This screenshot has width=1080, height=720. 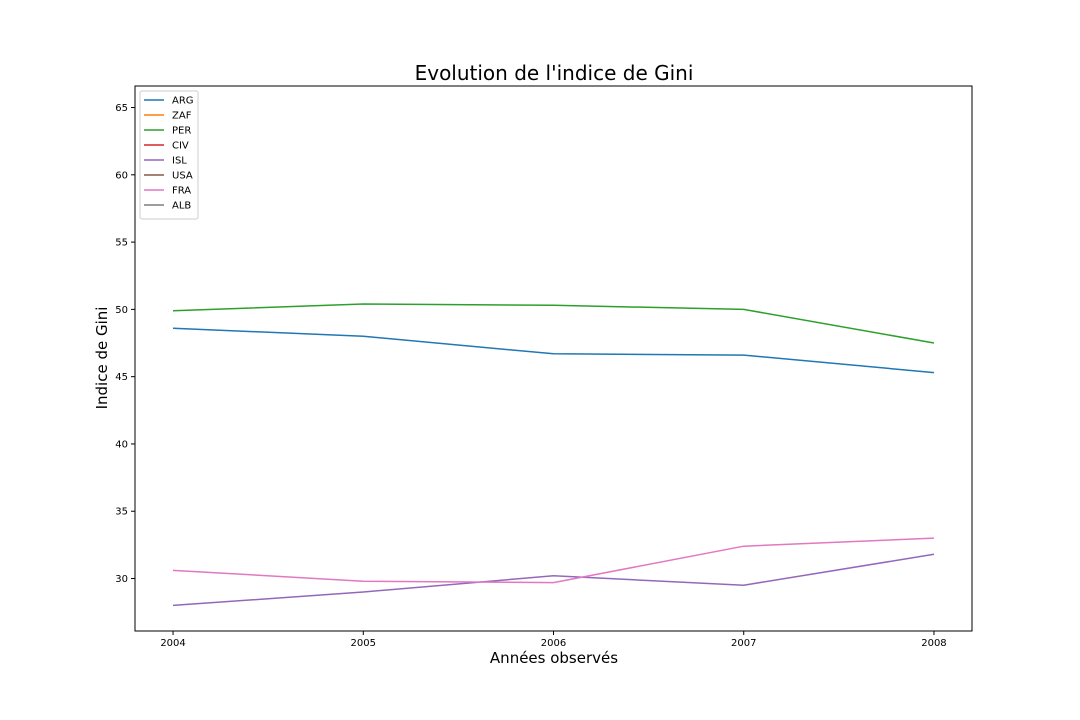 I want to click on series-line-isl, so click(x=553, y=580).